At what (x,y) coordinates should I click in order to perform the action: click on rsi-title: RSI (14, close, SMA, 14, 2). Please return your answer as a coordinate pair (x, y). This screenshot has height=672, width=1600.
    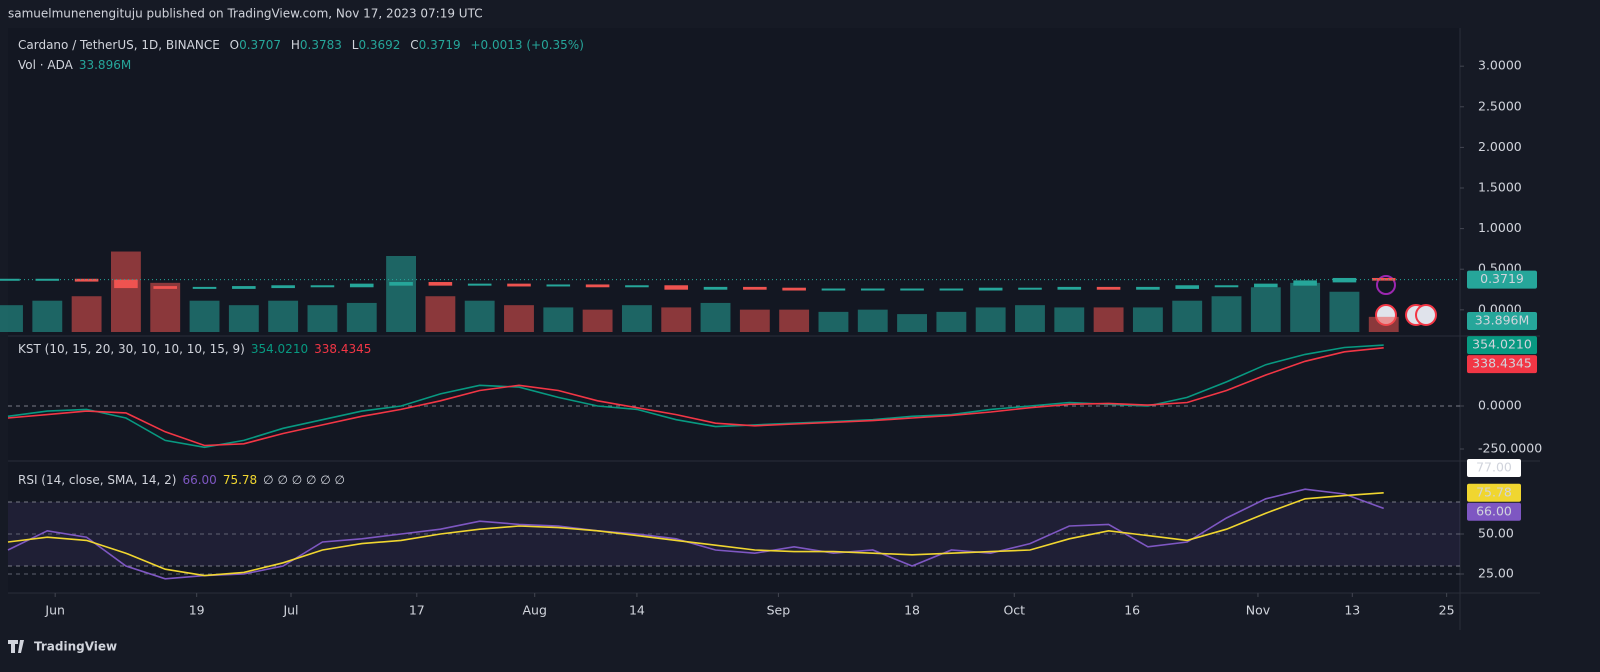
    Looking at the image, I should click on (97, 480).